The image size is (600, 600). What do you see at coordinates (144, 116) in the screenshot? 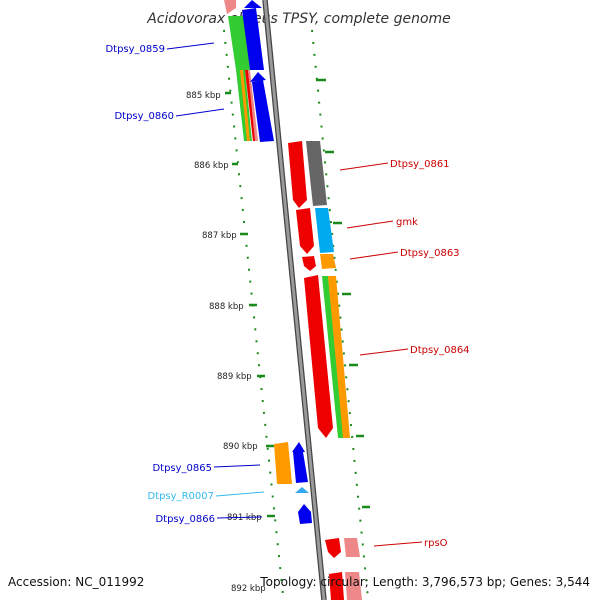
I see `gene-label-Dtpsy_0860: Dtpsy_0860` at bounding box center [144, 116].